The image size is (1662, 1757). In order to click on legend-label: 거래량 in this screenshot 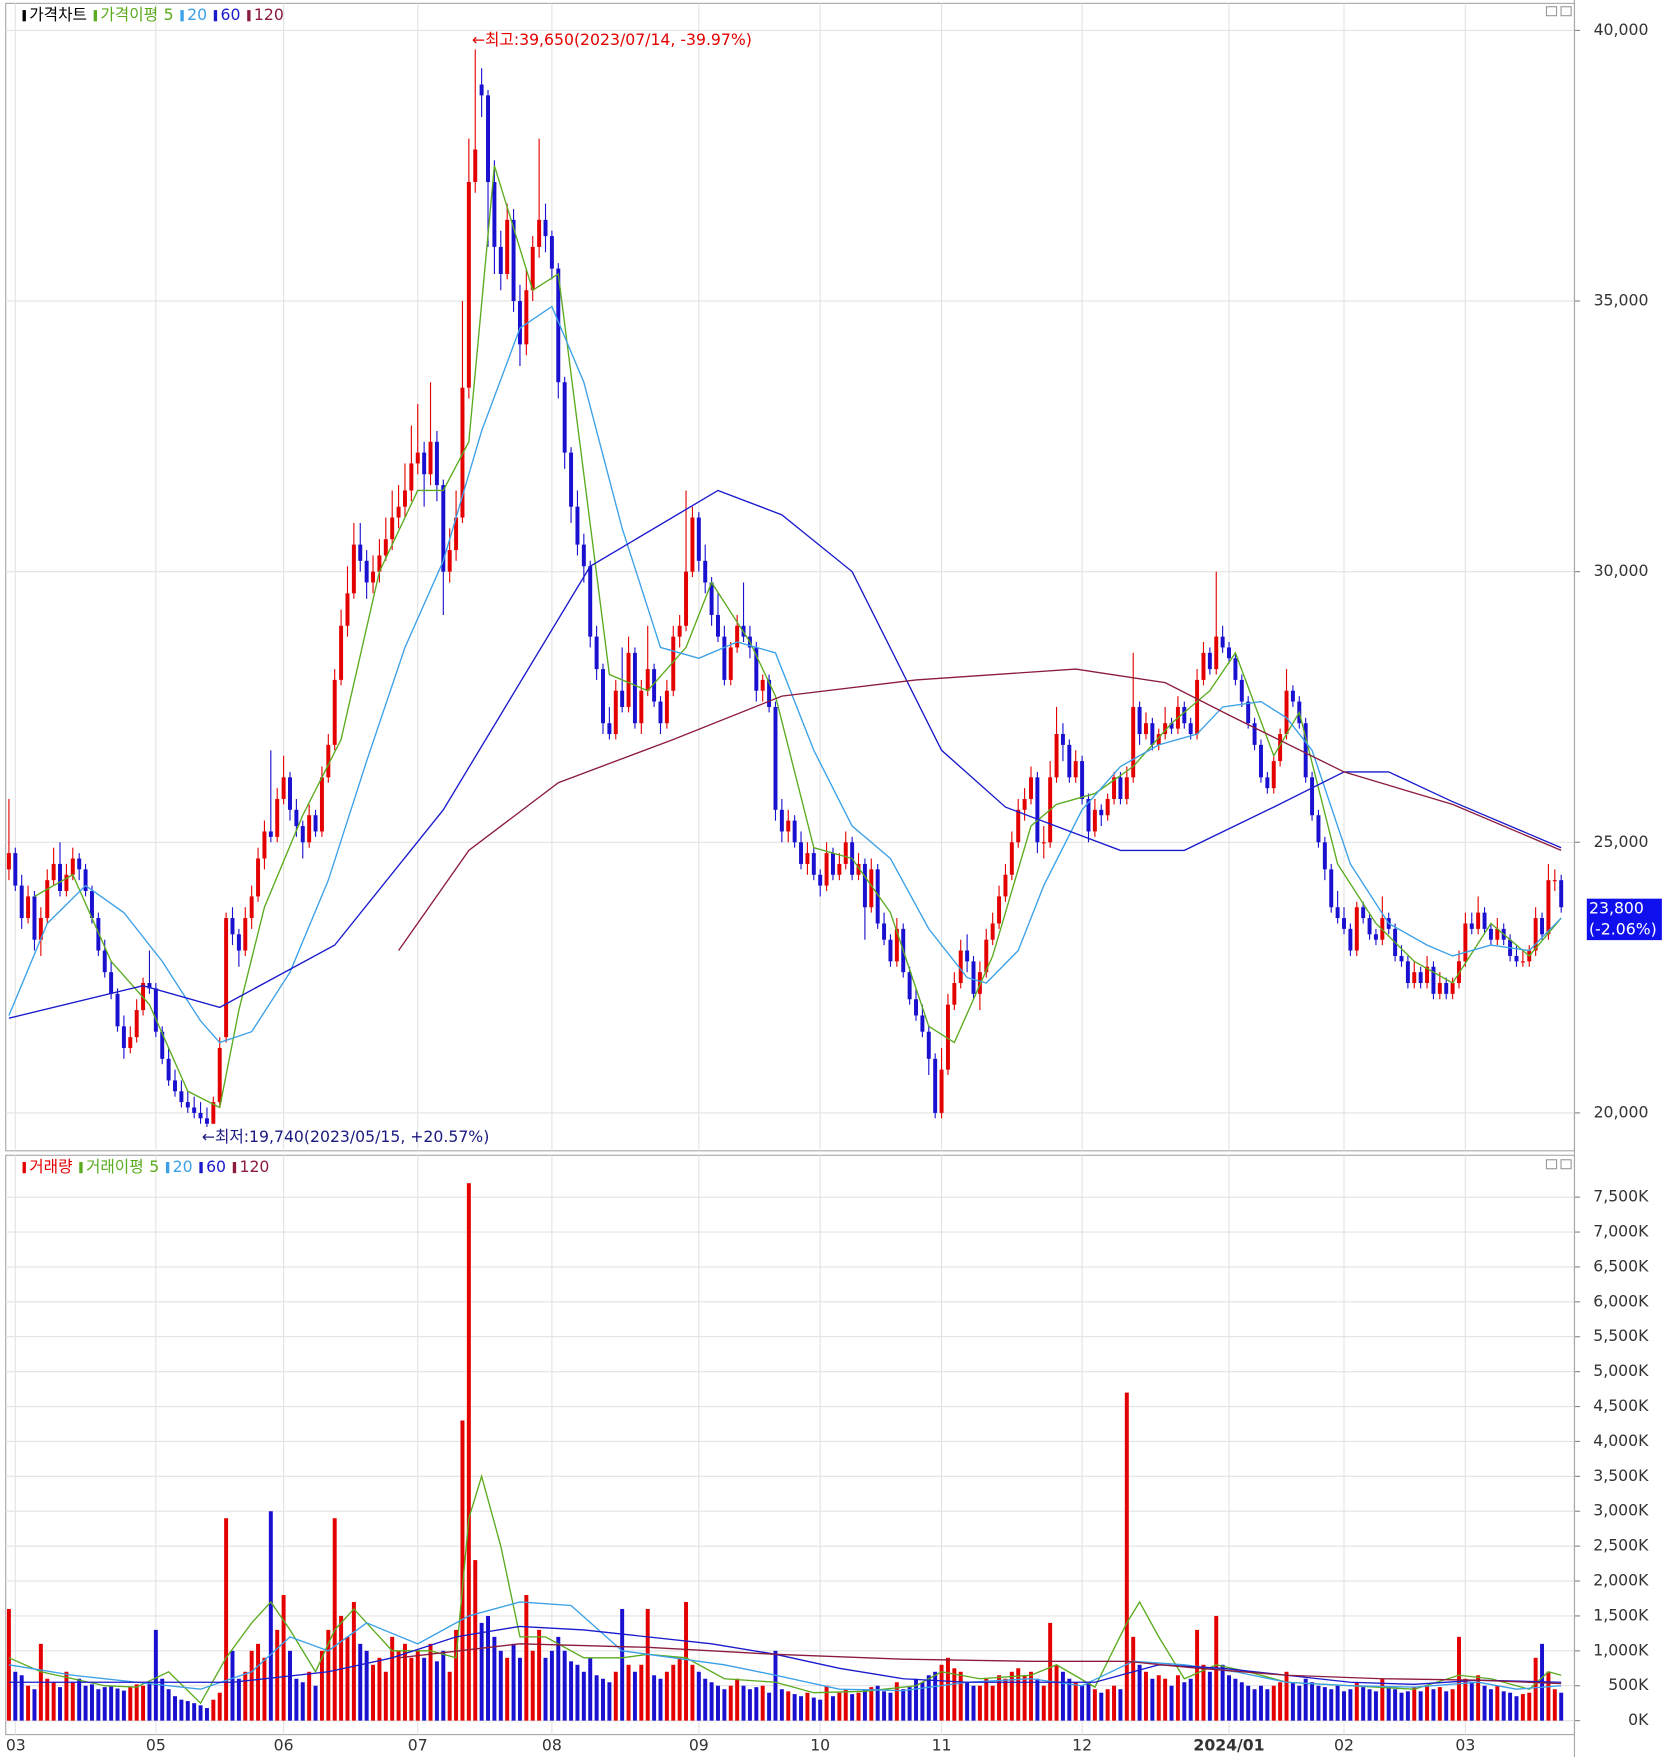, I will do `click(50, 1166)`.